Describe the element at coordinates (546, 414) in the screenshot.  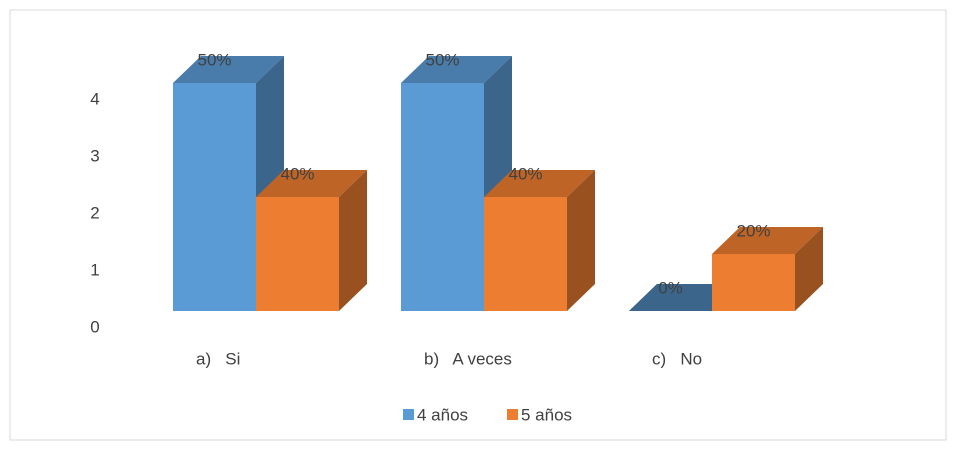
I see `legend-label: 5 años` at that location.